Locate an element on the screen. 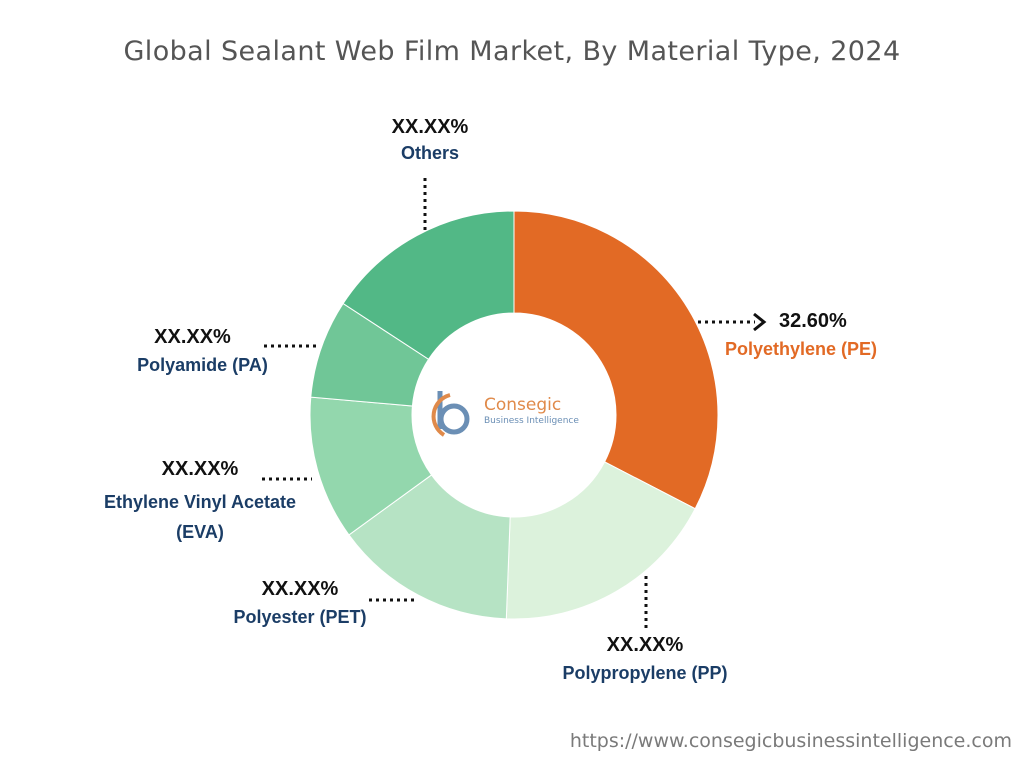  logo-name: Consegic is located at coordinates (523, 405).